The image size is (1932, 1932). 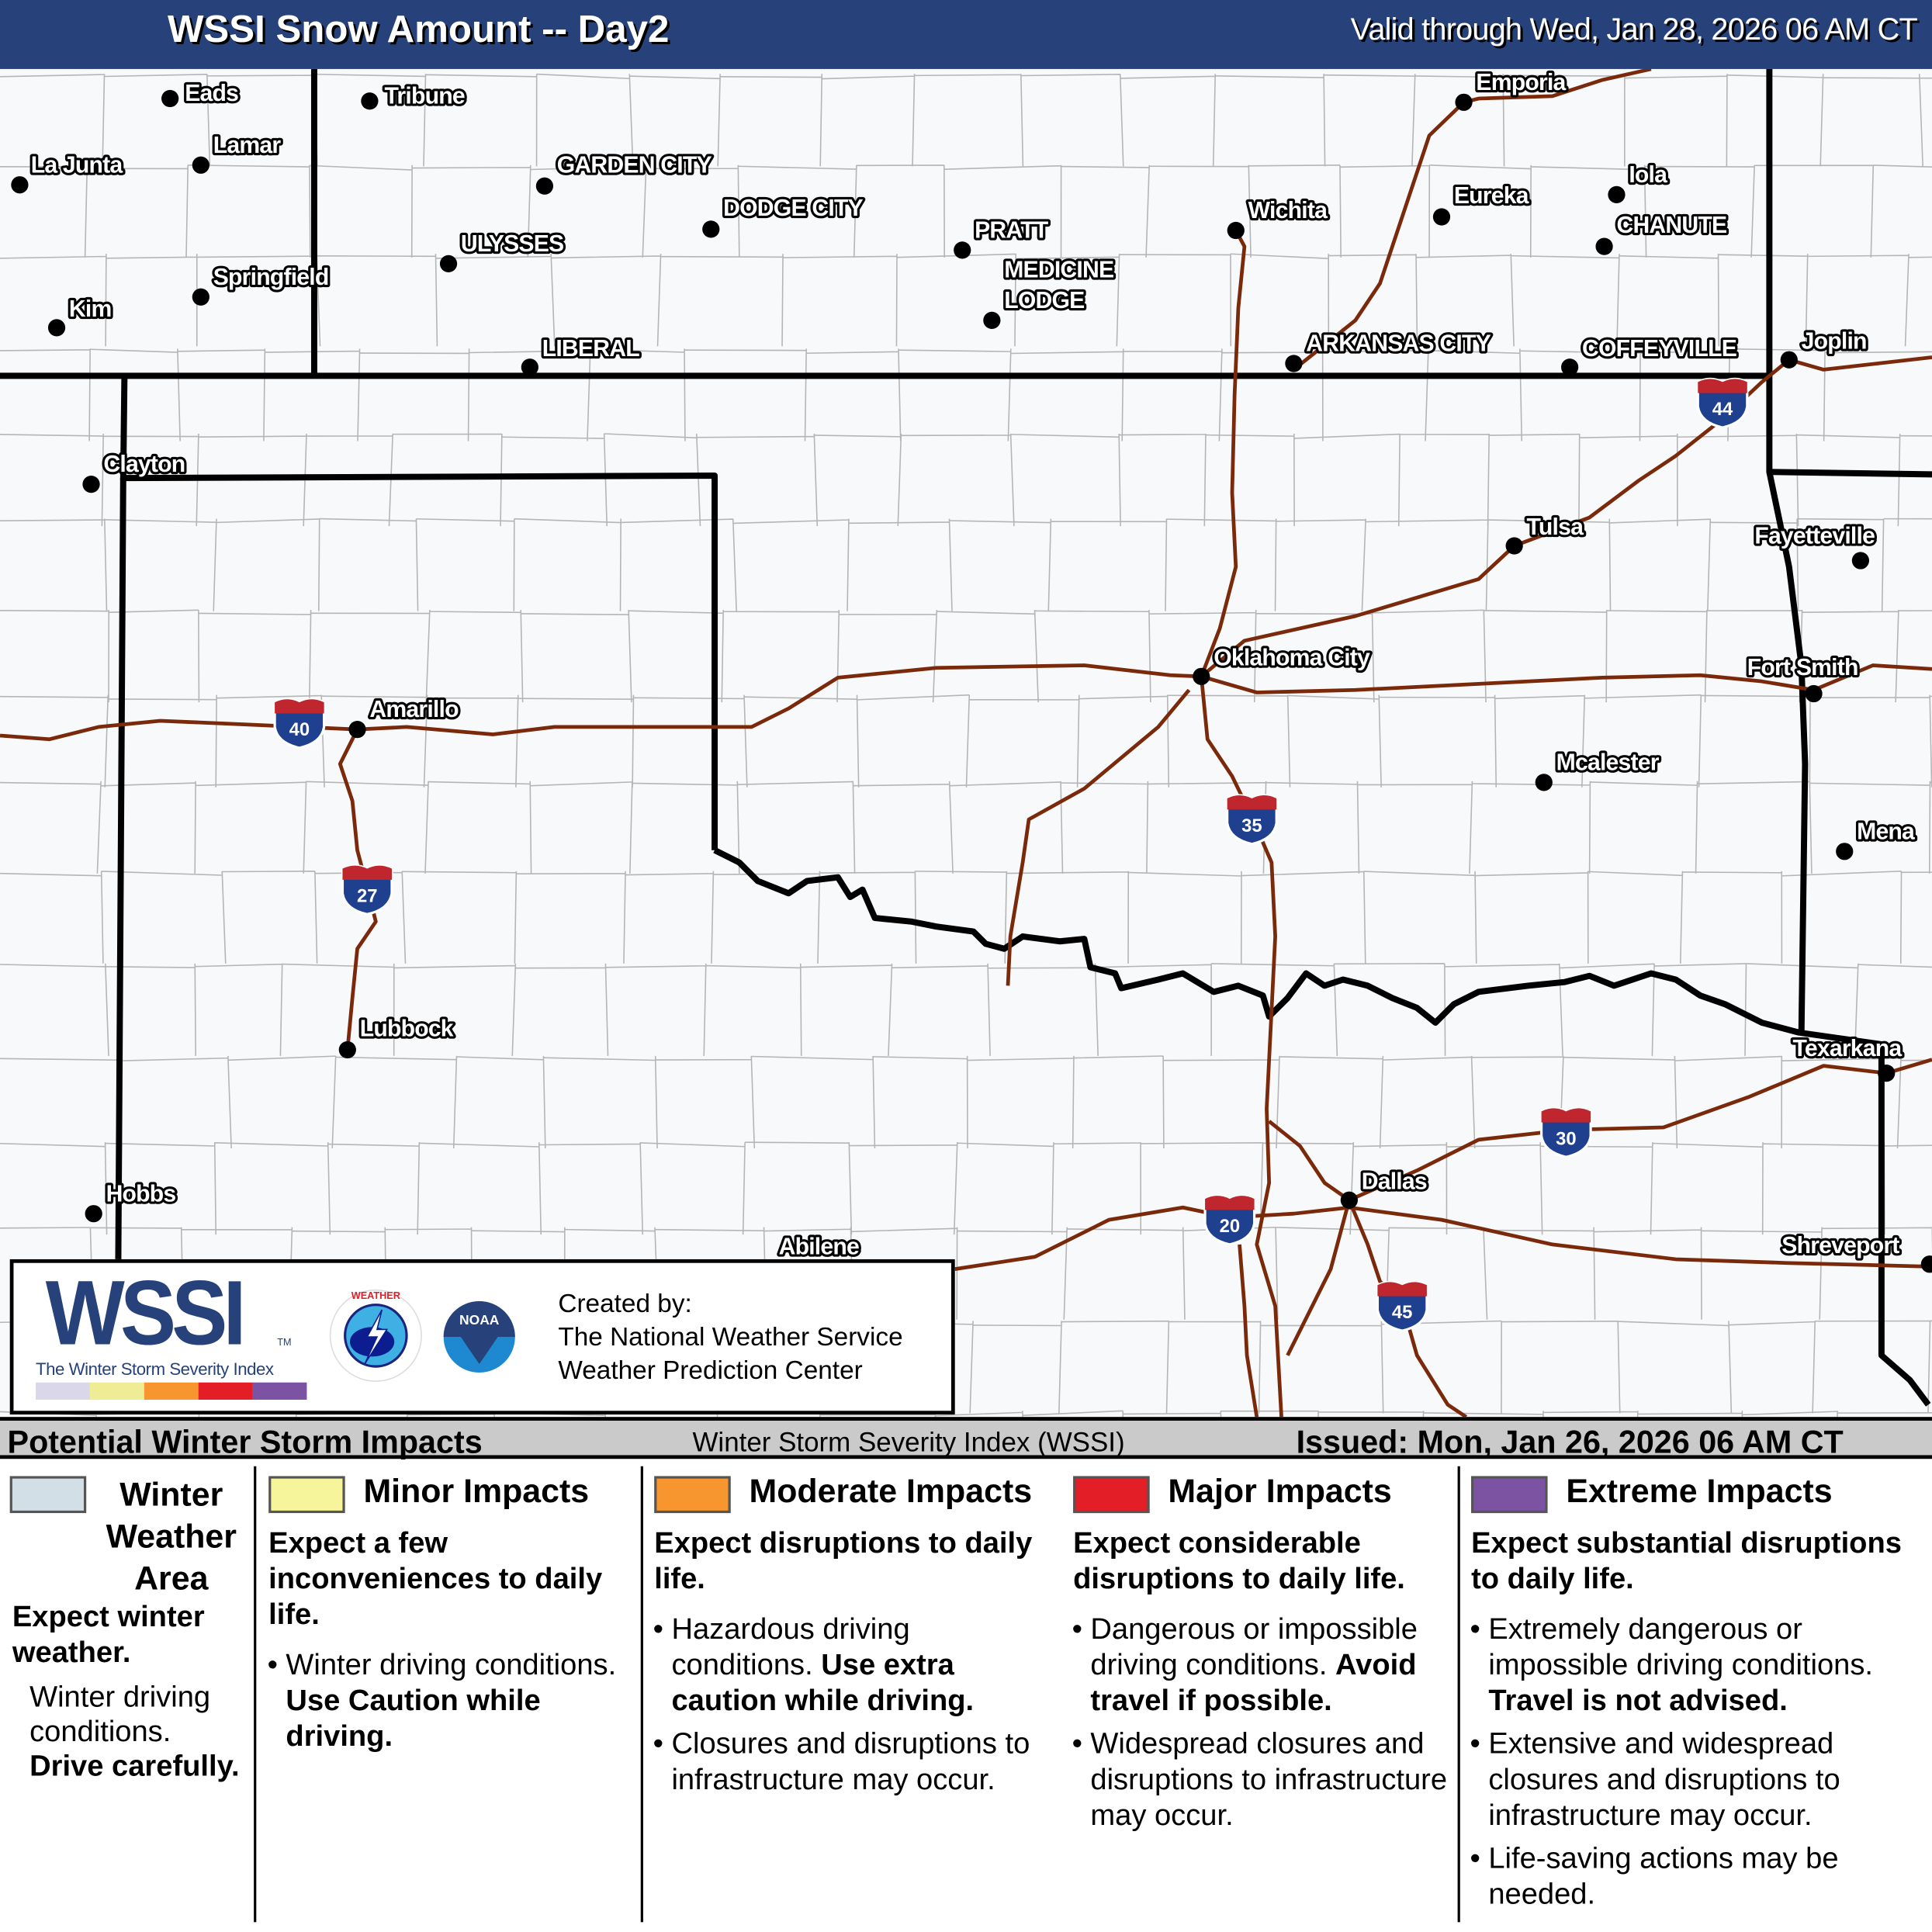 What do you see at coordinates (1398, 344) in the screenshot?
I see `city-label: ARKANSAS CITY` at bounding box center [1398, 344].